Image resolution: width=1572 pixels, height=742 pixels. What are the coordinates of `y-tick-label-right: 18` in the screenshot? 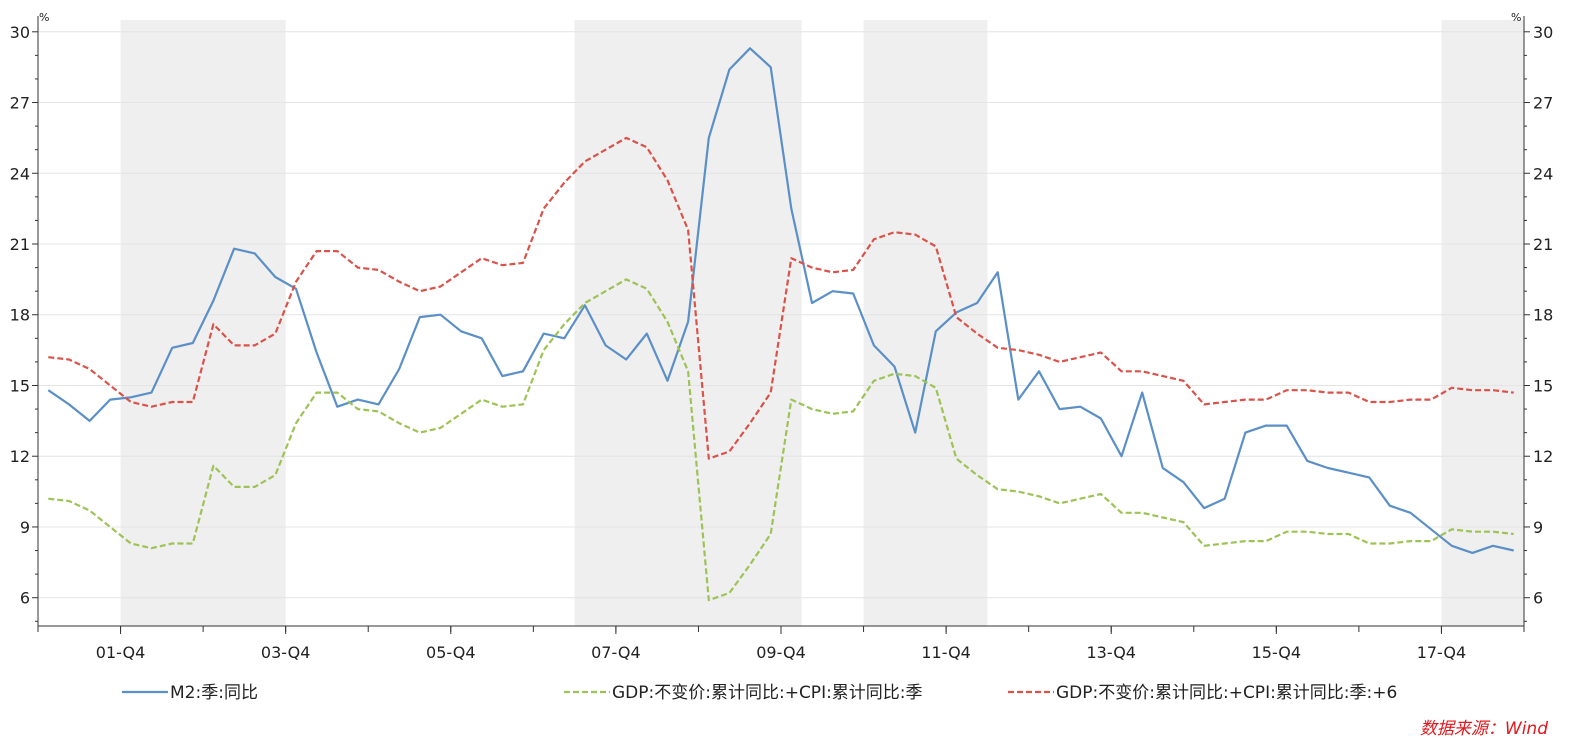 It's located at (1543, 315).